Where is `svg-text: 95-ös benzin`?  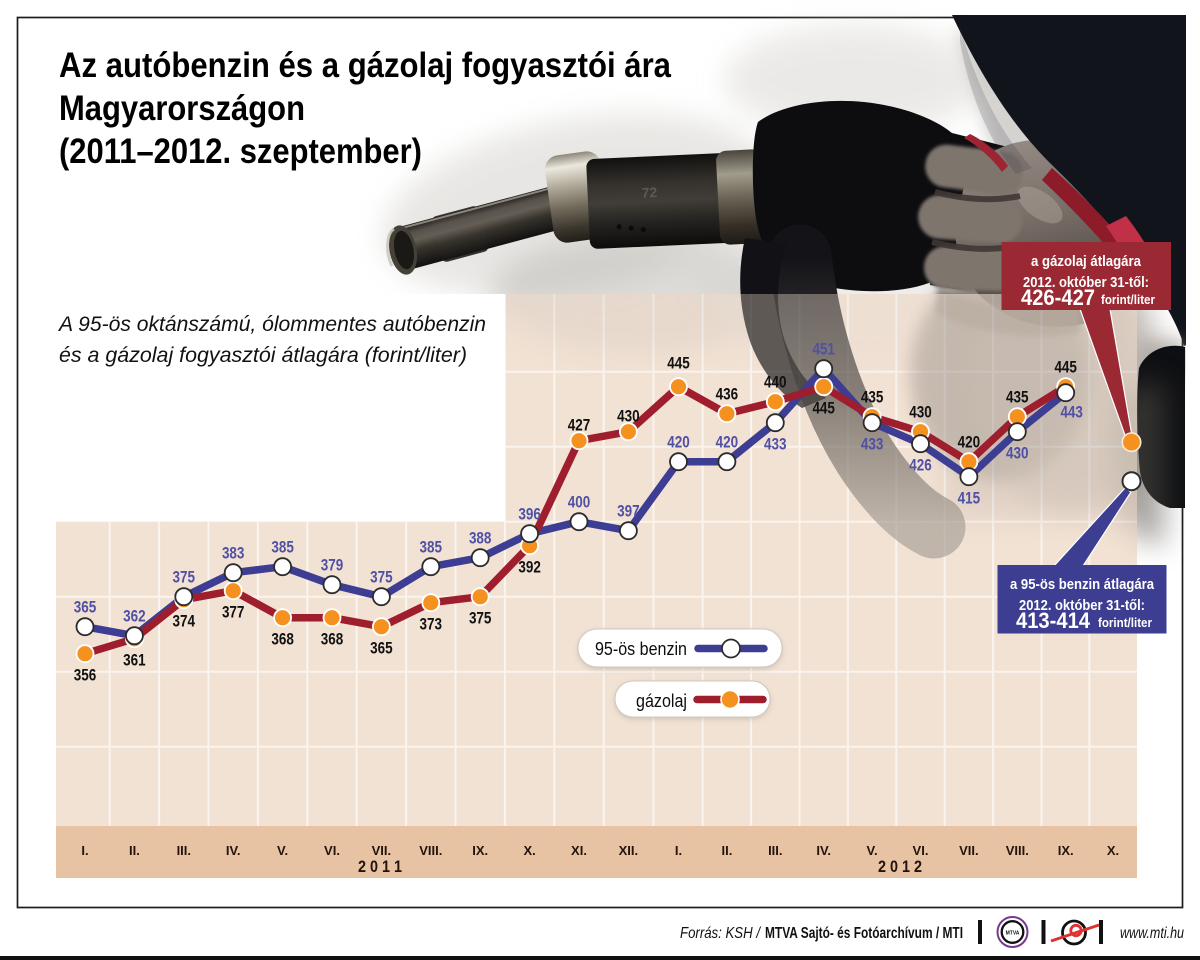 svg-text: 95-ös benzin is located at coordinates (641, 648).